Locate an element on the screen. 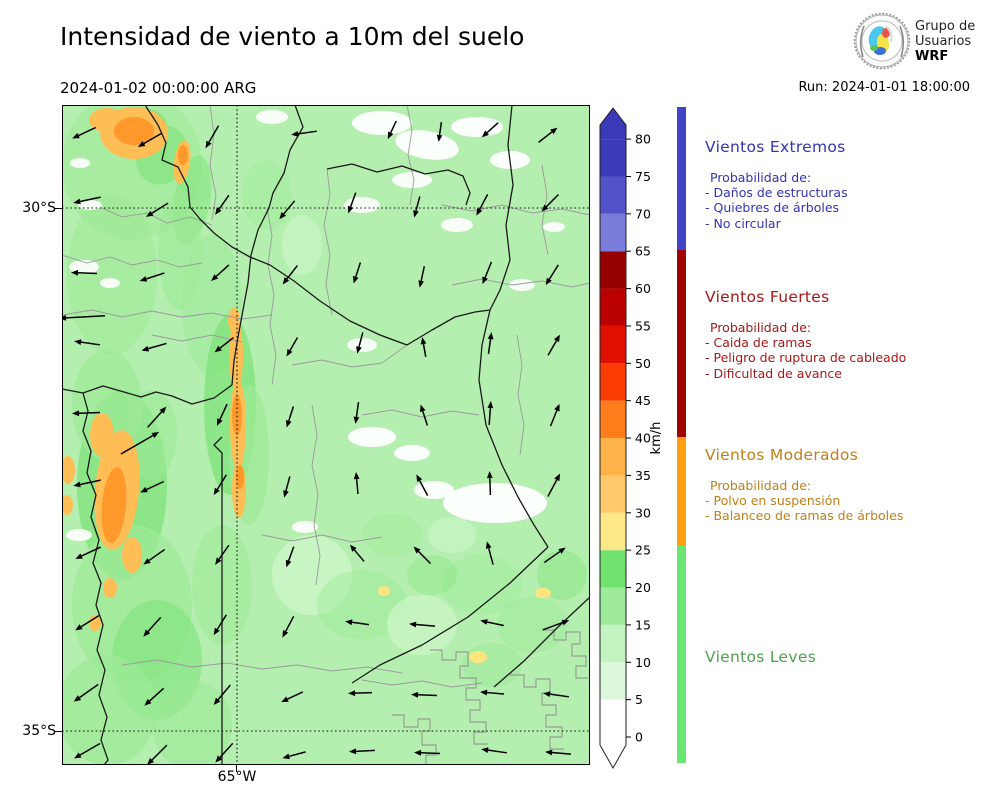 The width and height of the screenshot is (1000, 800). svg-text: 25 is located at coordinates (643, 550).